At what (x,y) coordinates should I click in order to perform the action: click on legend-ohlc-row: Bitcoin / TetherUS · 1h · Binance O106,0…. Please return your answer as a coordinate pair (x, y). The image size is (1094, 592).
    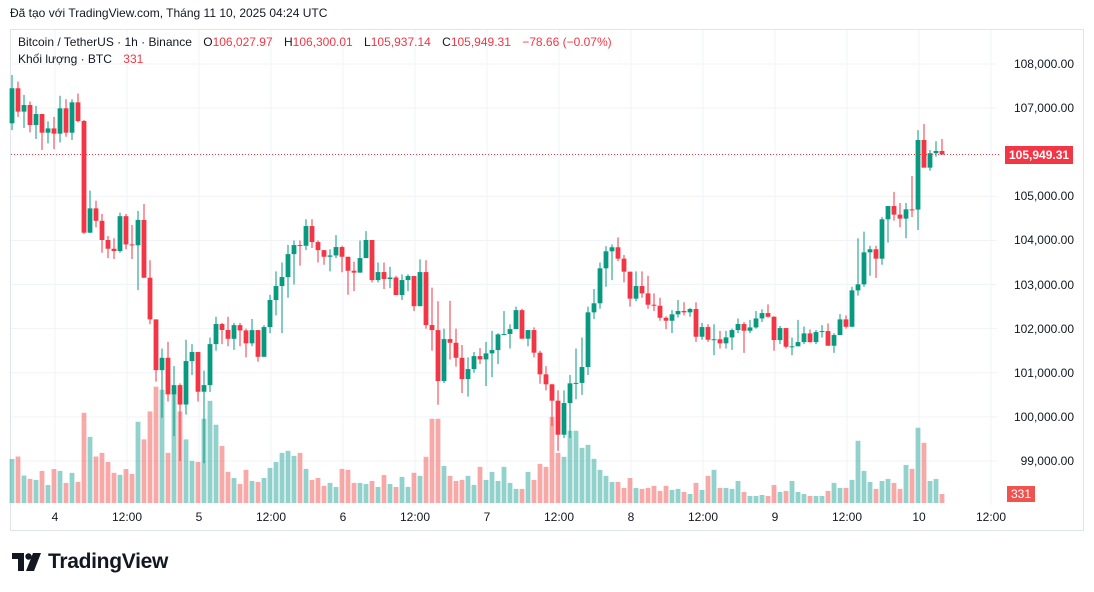
    Looking at the image, I should click on (315, 42).